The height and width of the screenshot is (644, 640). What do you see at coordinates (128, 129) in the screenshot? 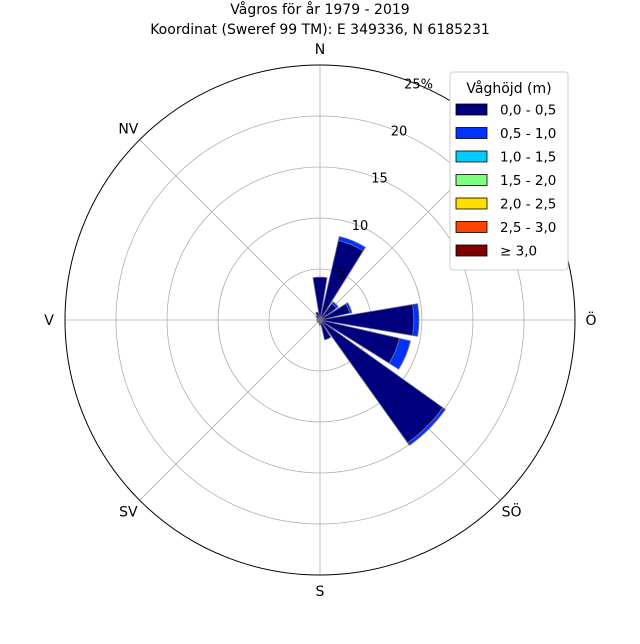
I see `direction-label: NV` at bounding box center [128, 129].